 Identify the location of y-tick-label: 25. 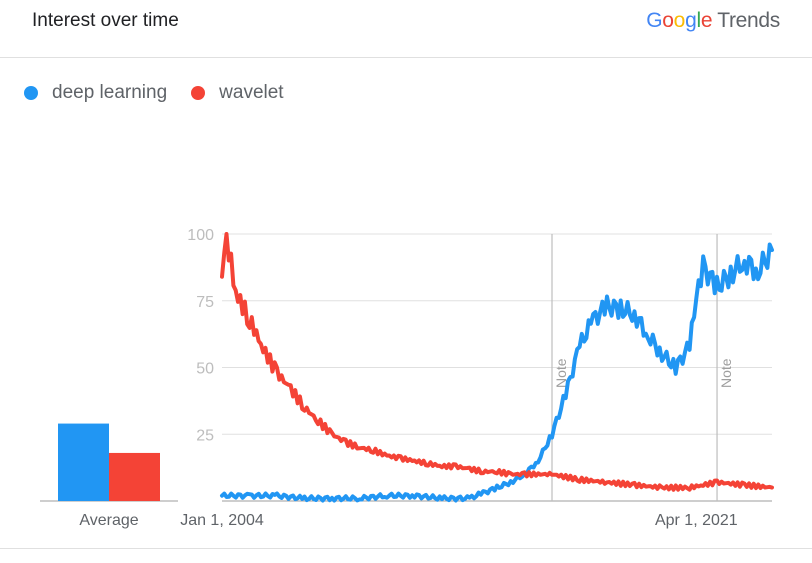
(205, 435).